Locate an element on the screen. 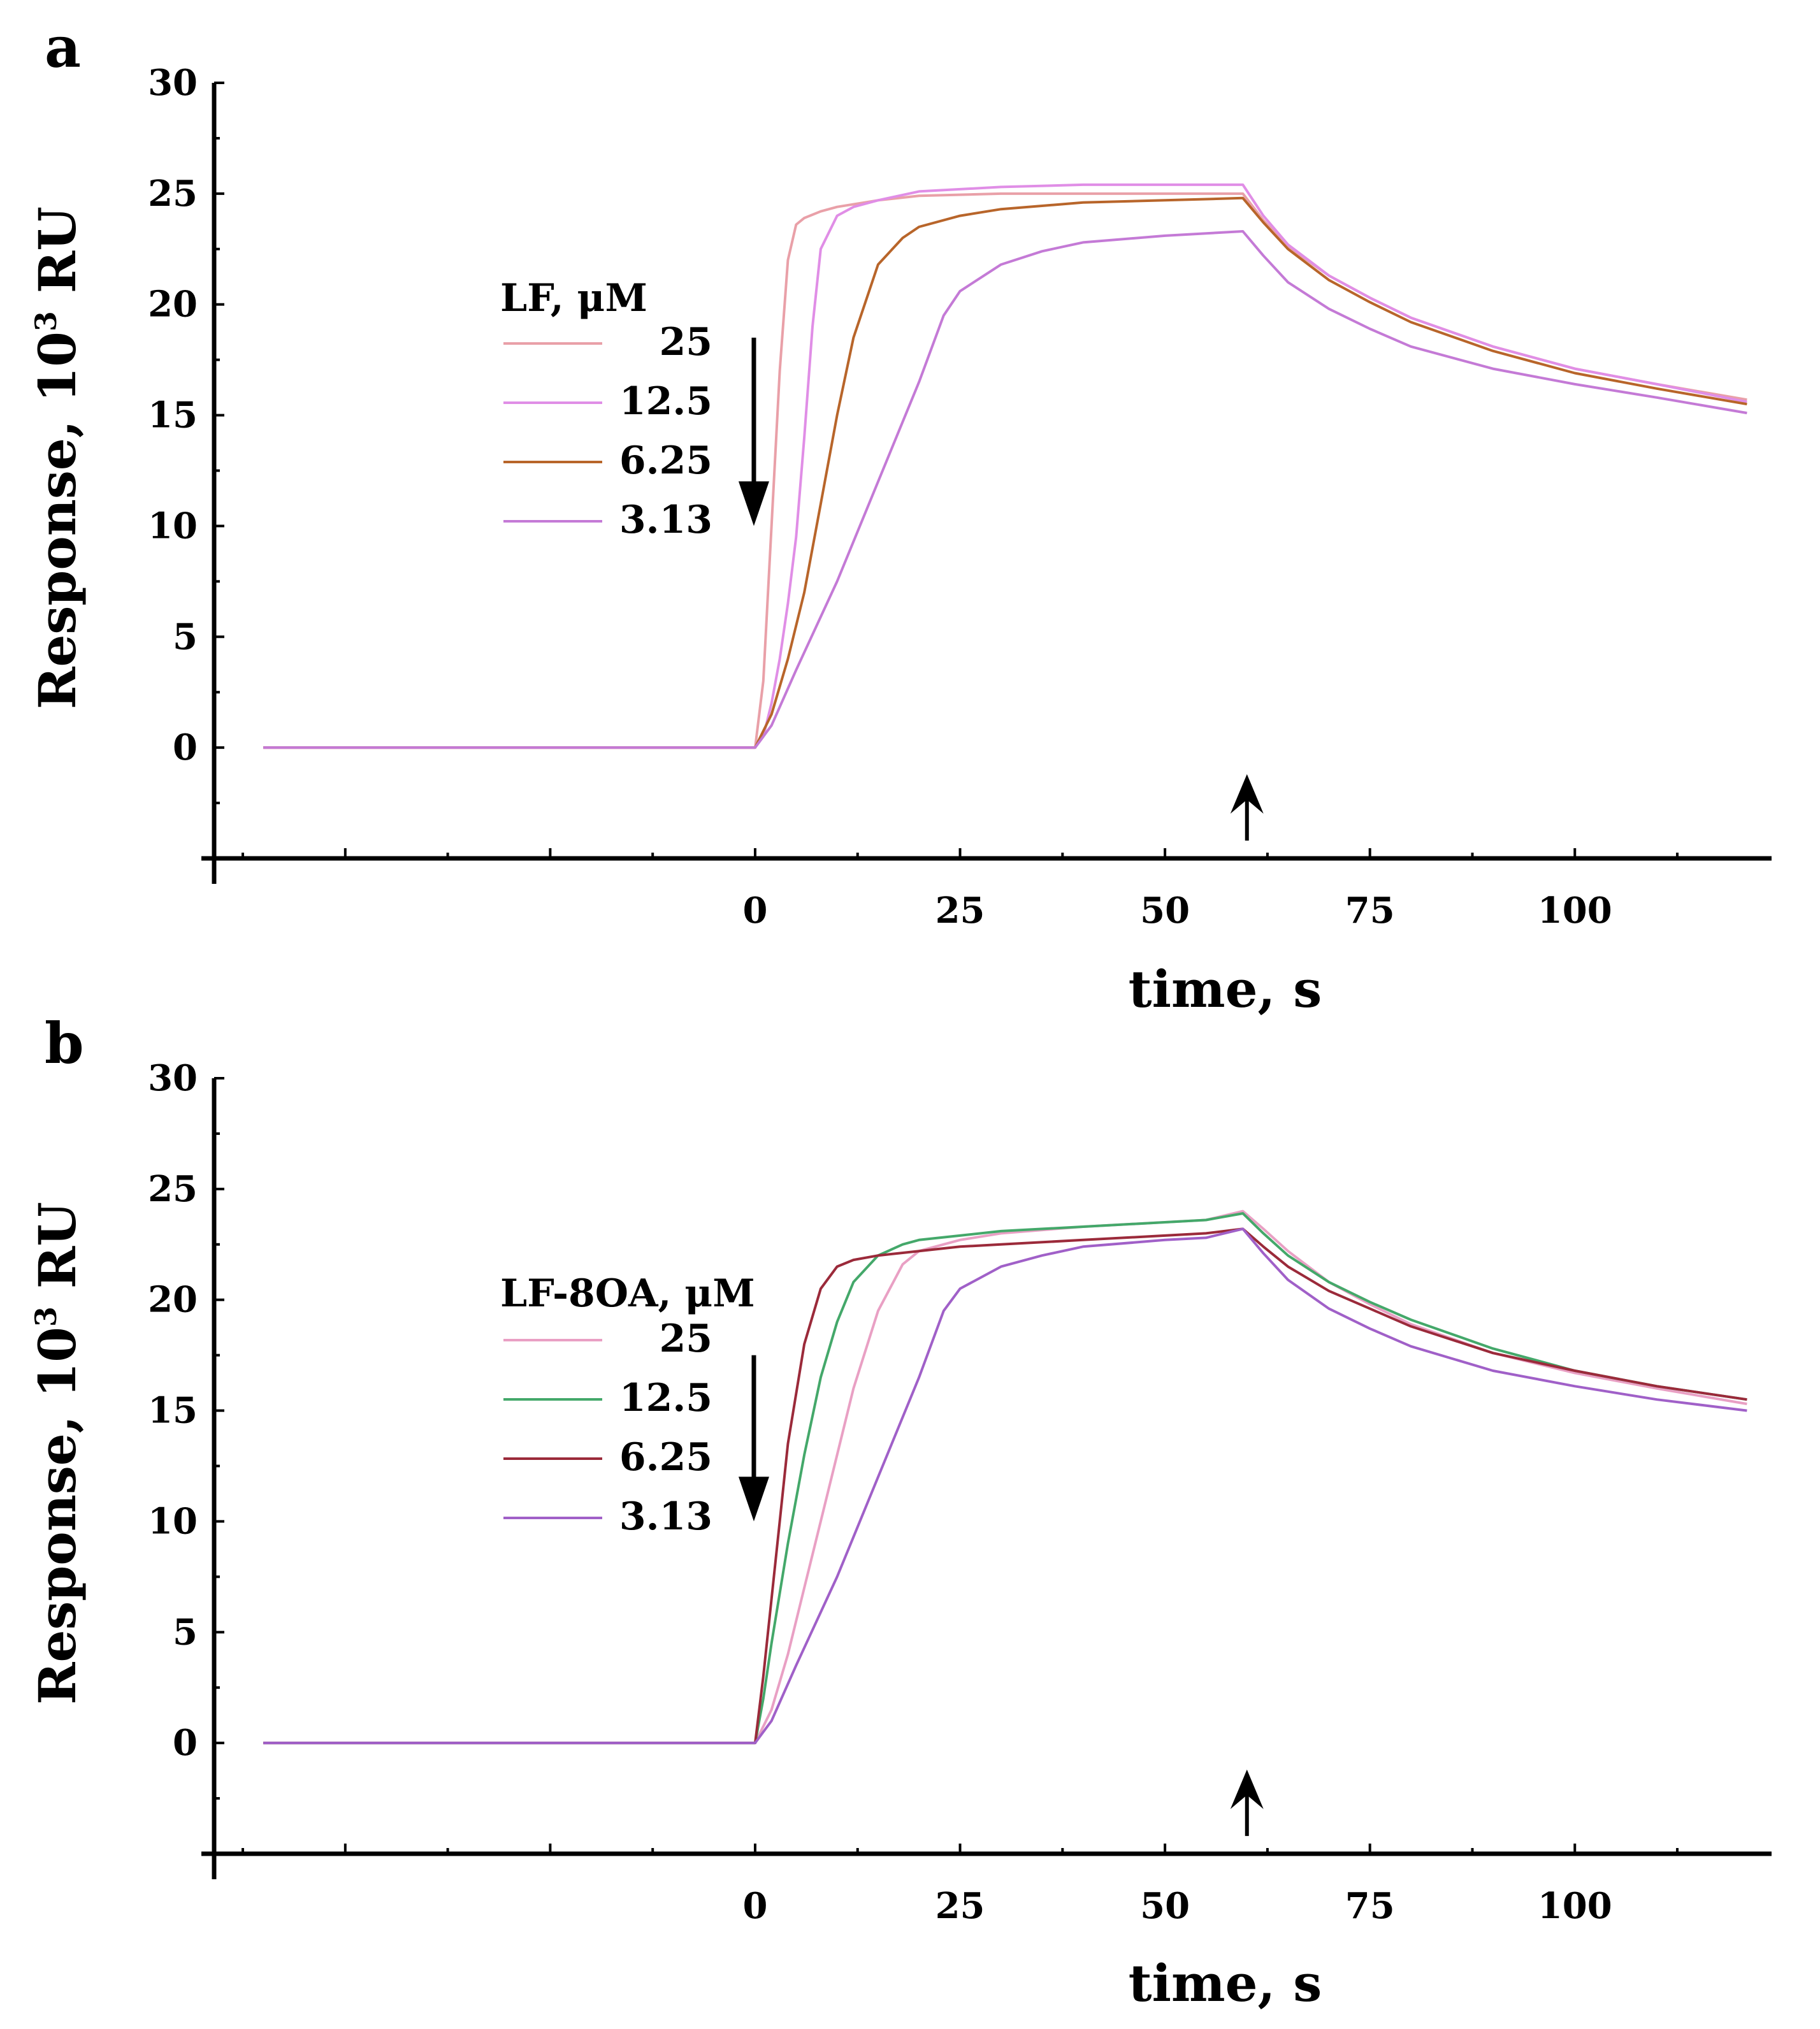 Image resolution: width=1820 pixels, height=2029 pixels. legend-title: LF, μM is located at coordinates (573, 298).